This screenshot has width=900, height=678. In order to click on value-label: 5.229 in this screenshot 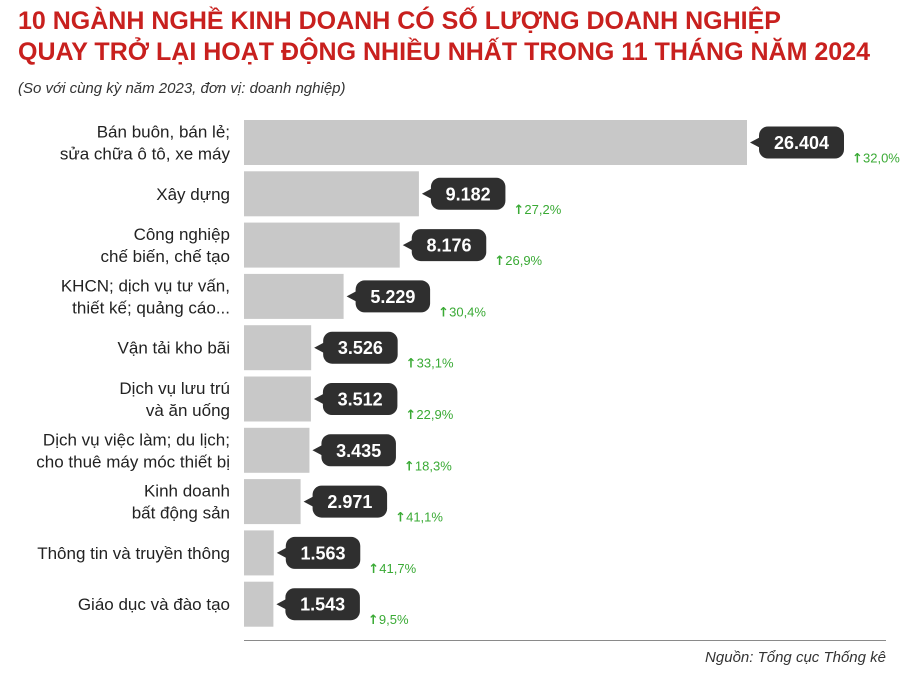, I will do `click(392, 297)`.